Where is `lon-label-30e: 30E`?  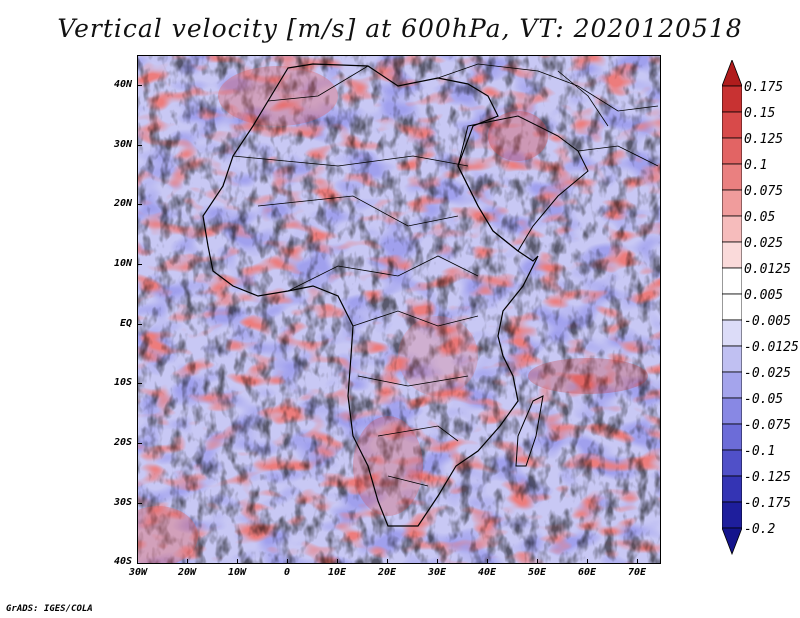 lon-label-30e: 30E is located at coordinates (437, 572).